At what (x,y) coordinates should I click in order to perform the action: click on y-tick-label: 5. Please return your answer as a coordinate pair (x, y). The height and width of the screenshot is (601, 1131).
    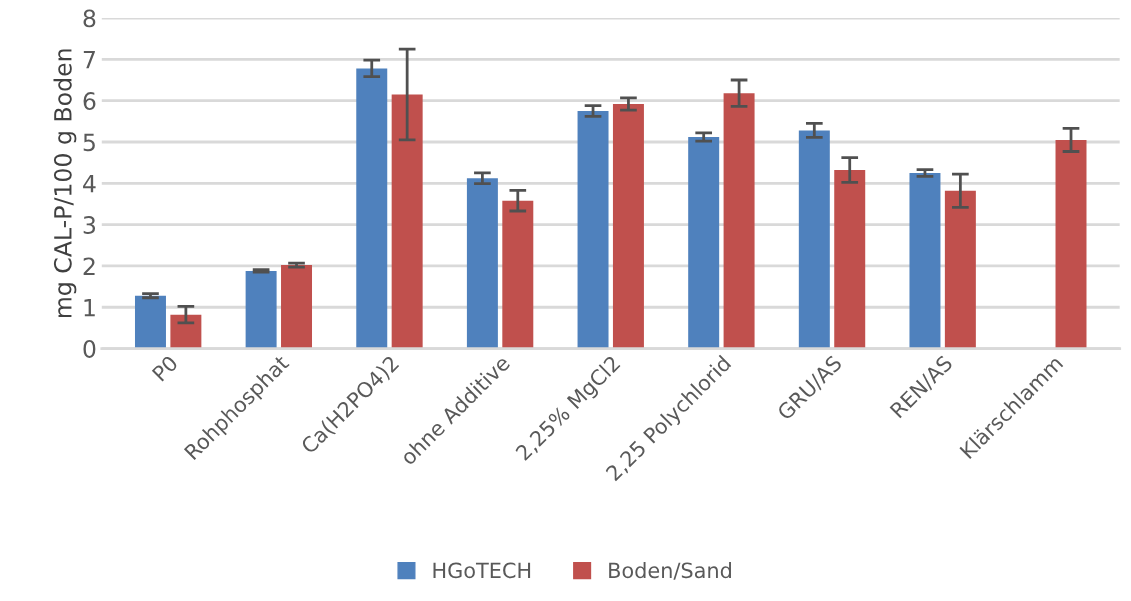
    Looking at the image, I should click on (89, 142).